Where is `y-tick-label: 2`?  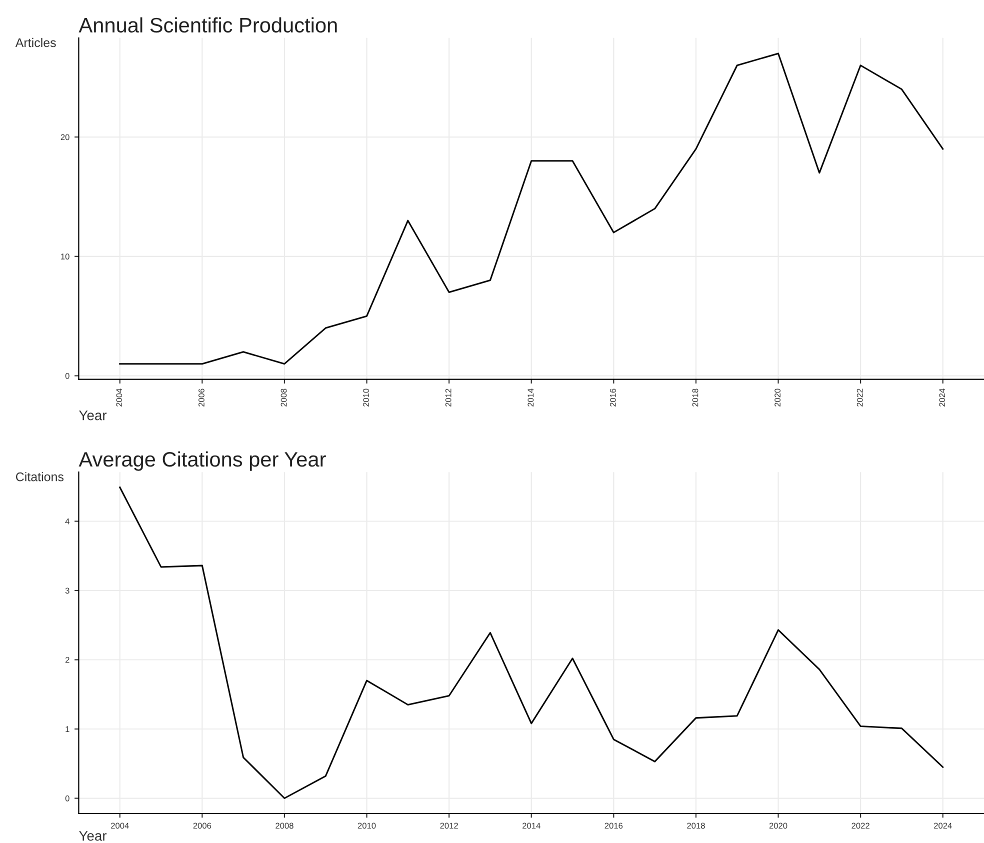 y-tick-label: 2 is located at coordinates (67, 659).